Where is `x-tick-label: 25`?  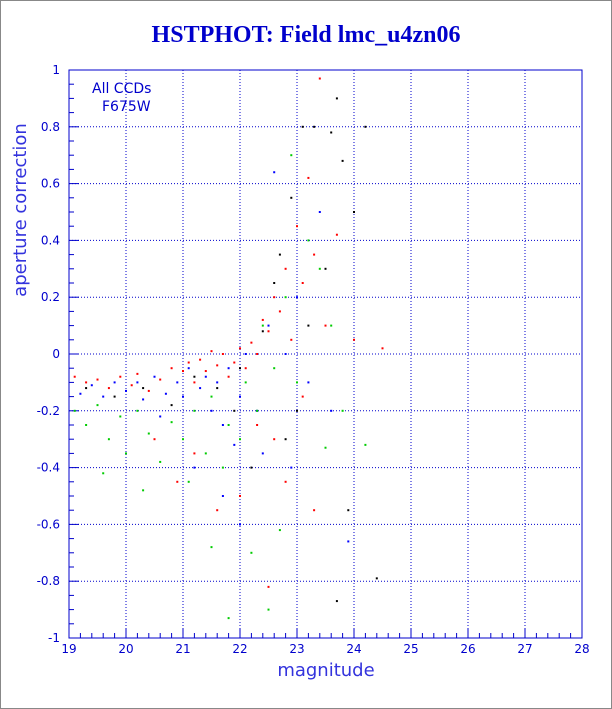
x-tick-label: 25 is located at coordinates (410, 649).